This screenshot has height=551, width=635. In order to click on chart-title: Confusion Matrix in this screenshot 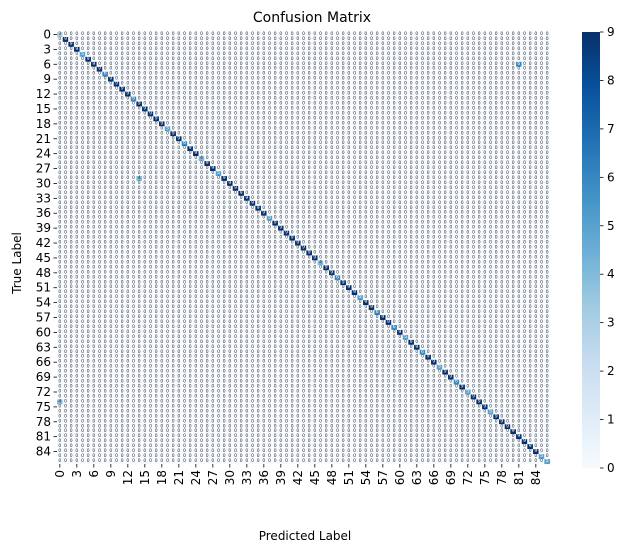, I will do `click(312, 18)`.